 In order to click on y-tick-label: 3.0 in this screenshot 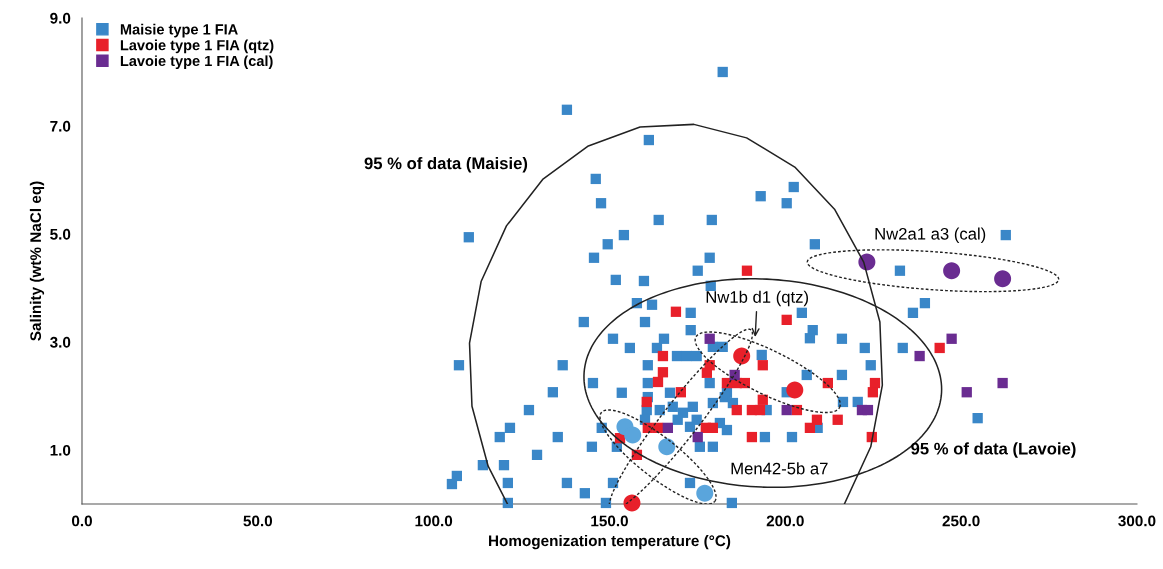, I will do `click(60, 342)`.